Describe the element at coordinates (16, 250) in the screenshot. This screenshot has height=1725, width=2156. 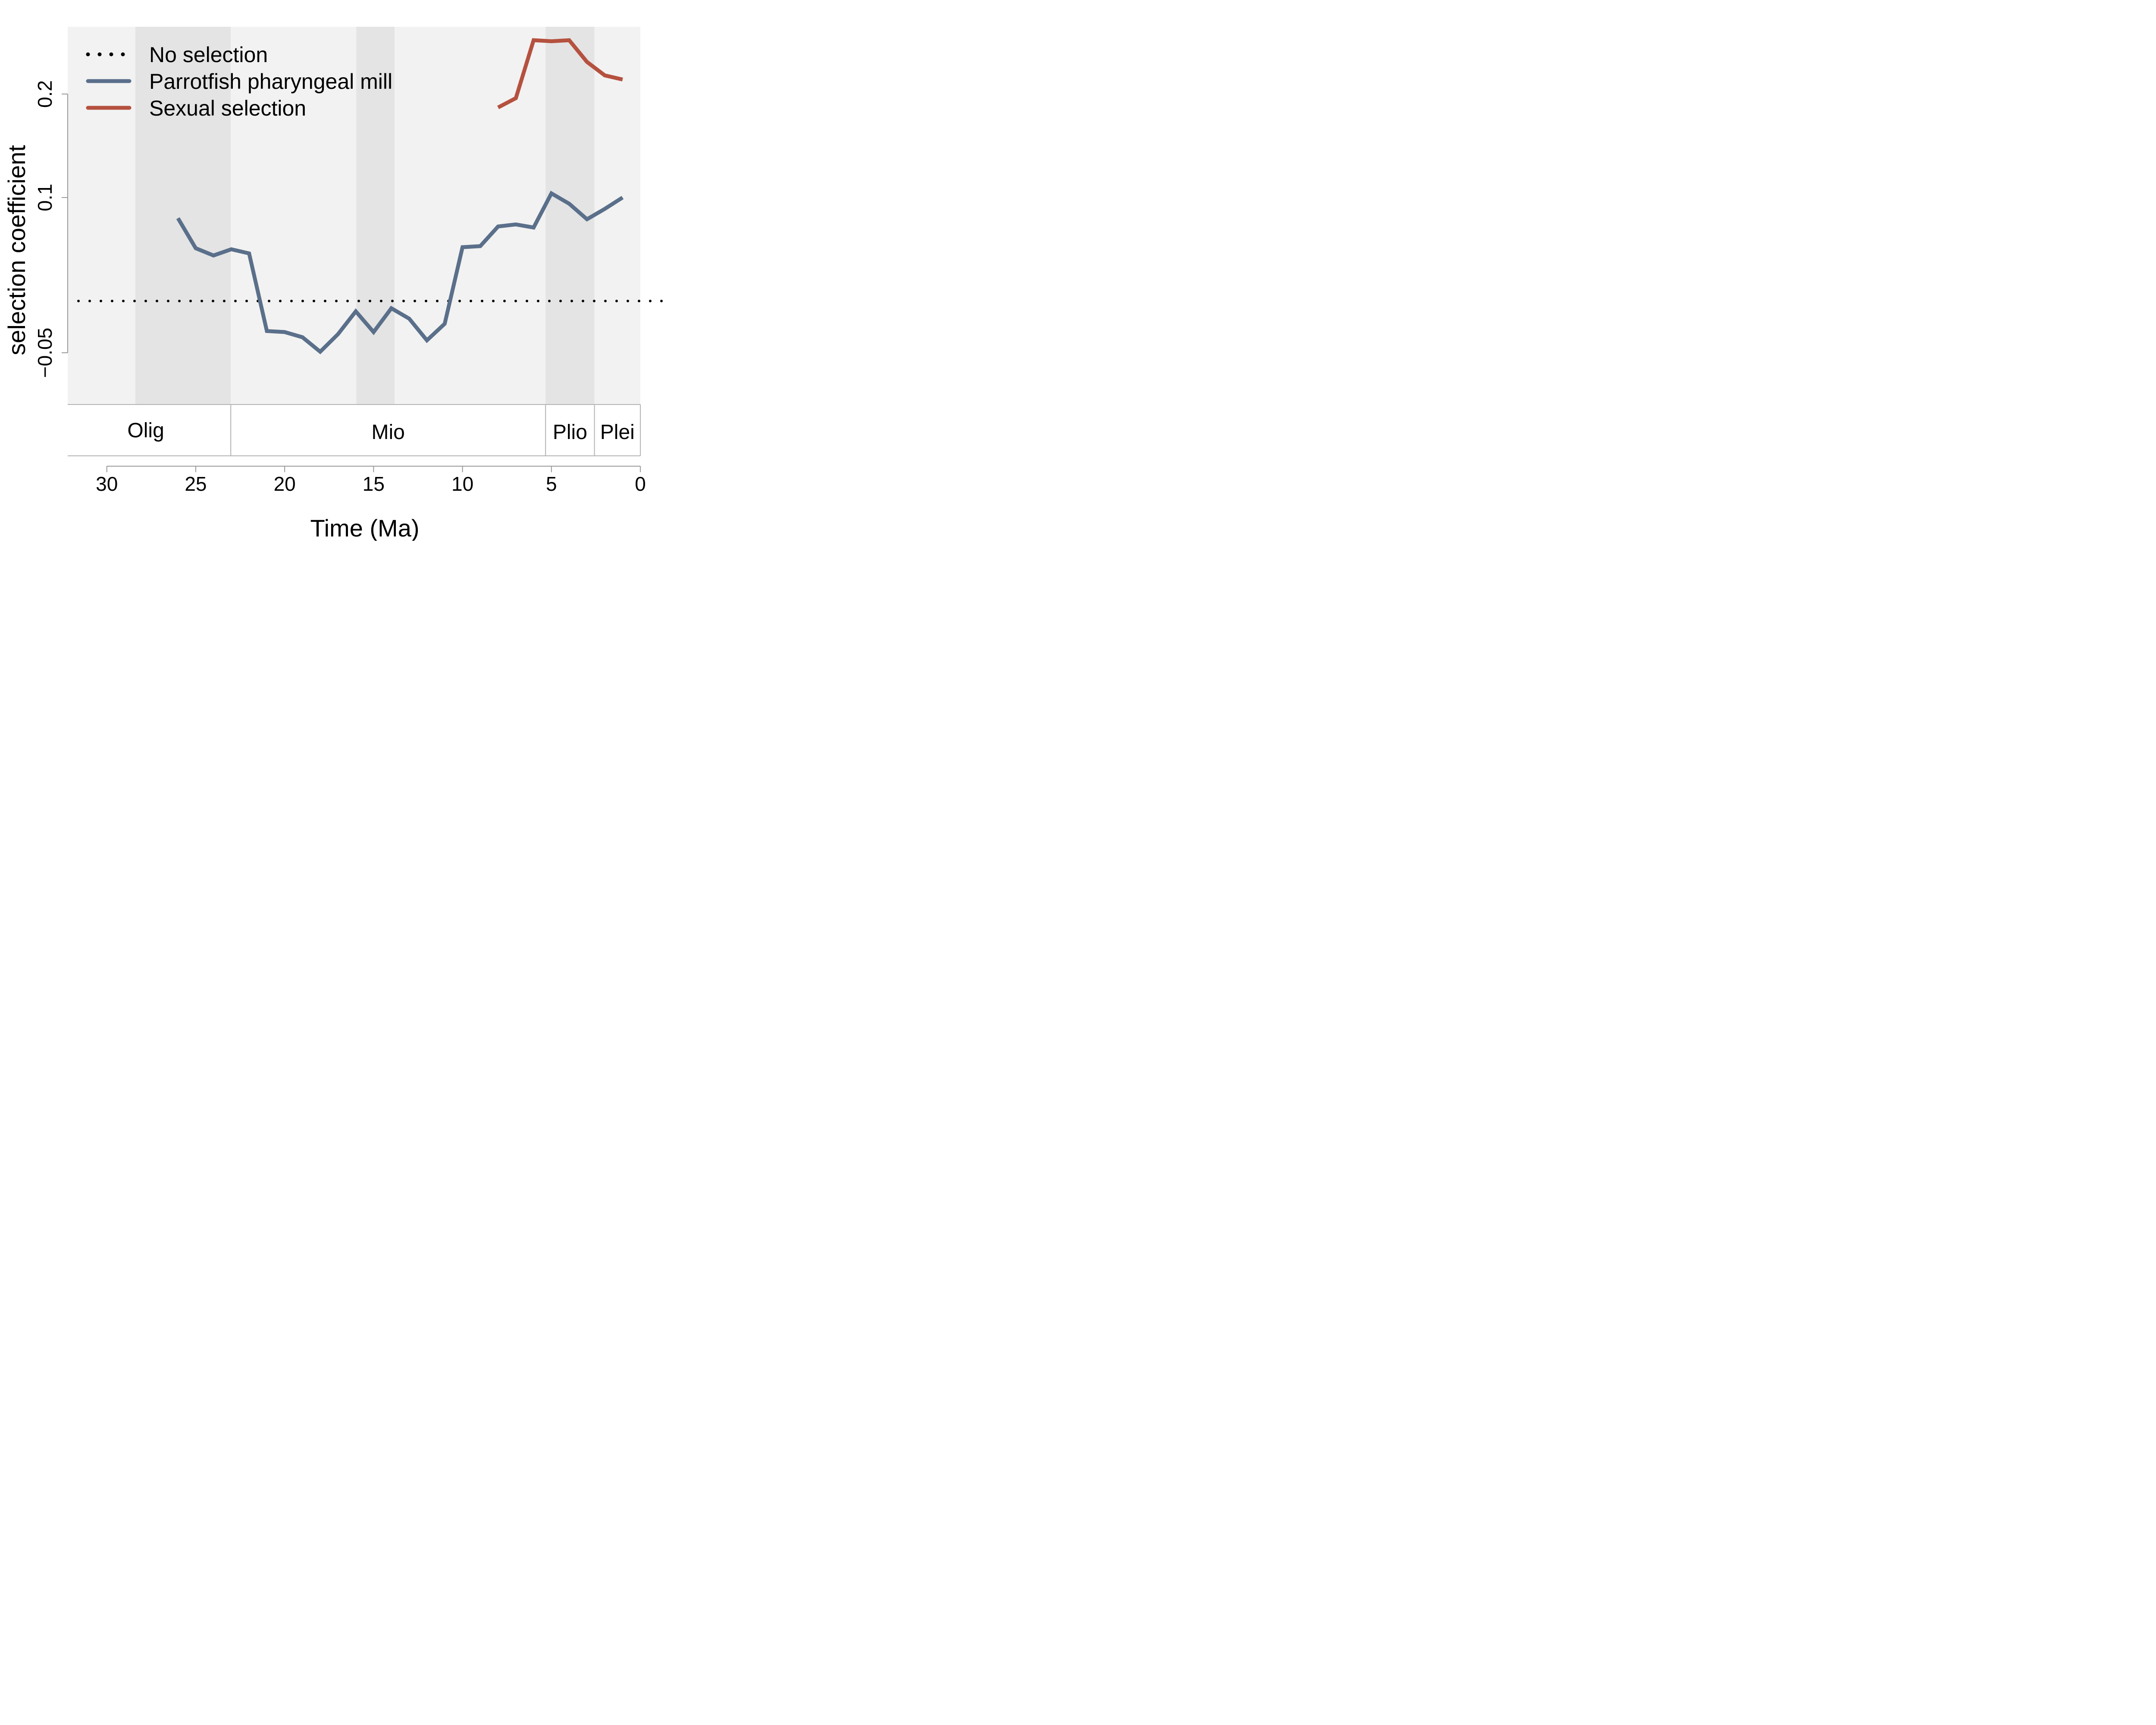
I see `y-axis-title: selection coefficient` at that location.